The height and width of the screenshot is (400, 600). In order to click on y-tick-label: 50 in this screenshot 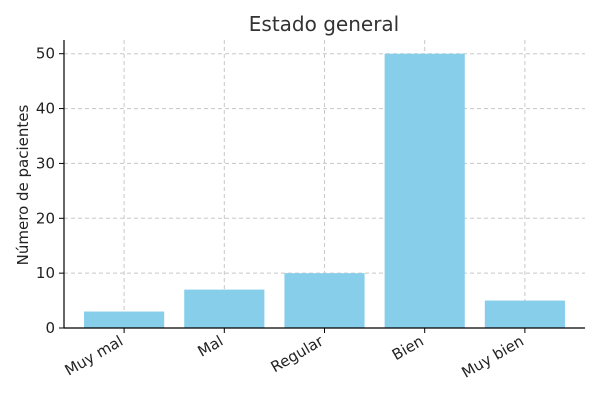, I will do `click(45, 54)`.